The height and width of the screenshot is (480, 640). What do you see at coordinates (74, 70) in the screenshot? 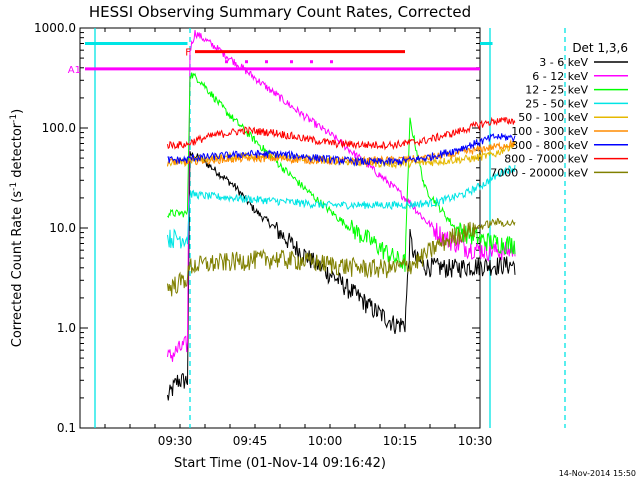
I see `flag-label: A1` at bounding box center [74, 70].